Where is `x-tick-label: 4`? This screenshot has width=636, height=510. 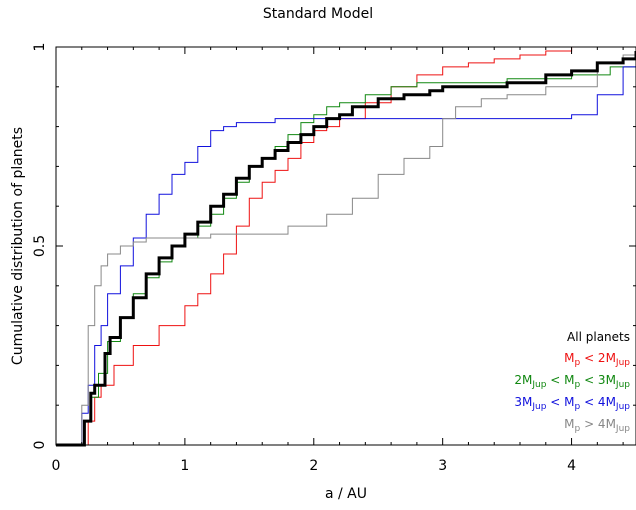
x-tick-label: 4 is located at coordinates (571, 466).